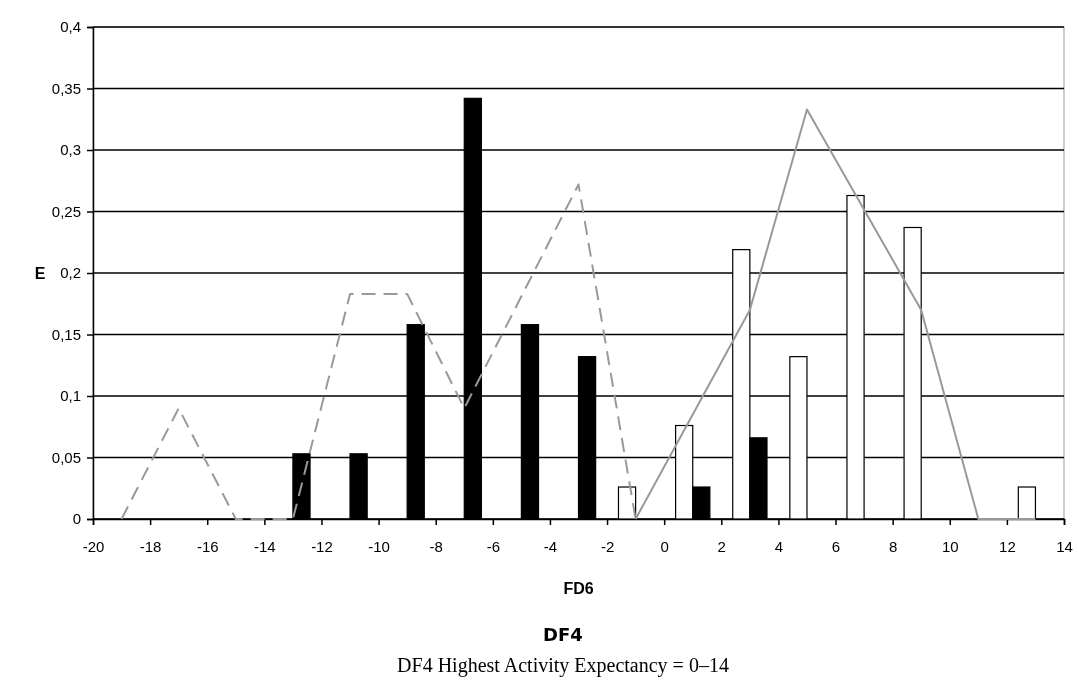 The width and height of the screenshot is (1078, 687). I want to click on x-tick-label: -4, so click(550, 546).